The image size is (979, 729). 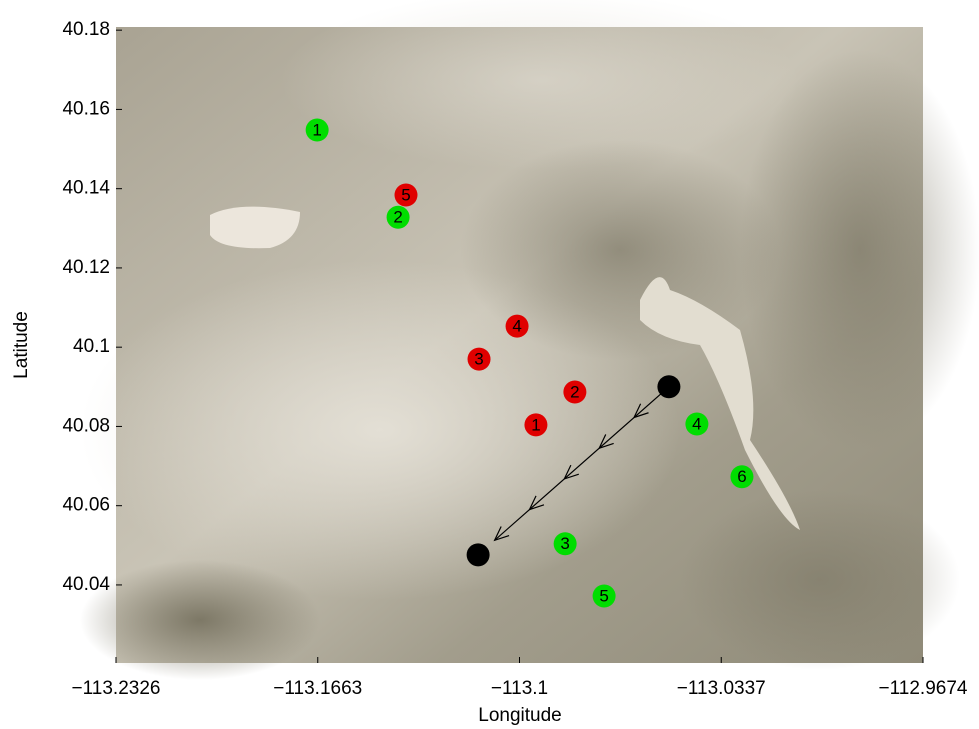 What do you see at coordinates (519, 688) in the screenshot?
I see `x-tick-label: −113.1` at bounding box center [519, 688].